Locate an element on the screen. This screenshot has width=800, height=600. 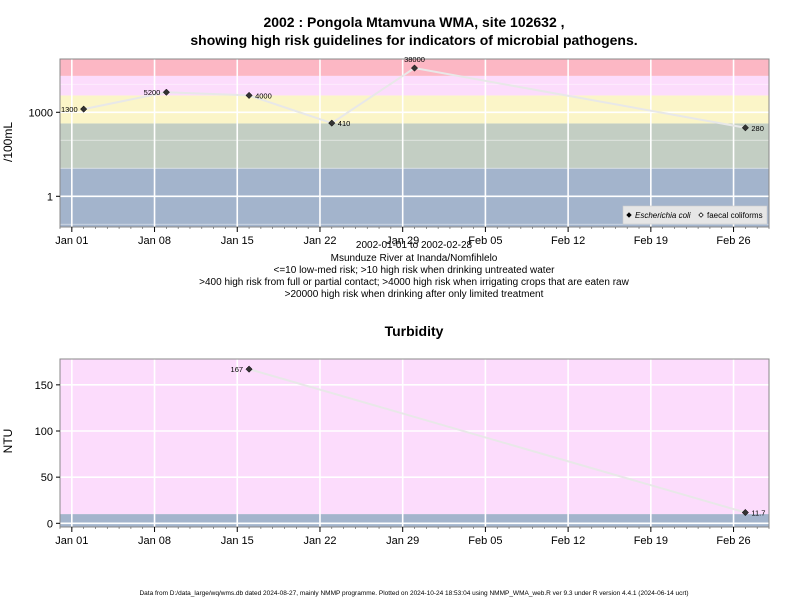
y-tick-label: 1 is located at coordinates (50, 197).